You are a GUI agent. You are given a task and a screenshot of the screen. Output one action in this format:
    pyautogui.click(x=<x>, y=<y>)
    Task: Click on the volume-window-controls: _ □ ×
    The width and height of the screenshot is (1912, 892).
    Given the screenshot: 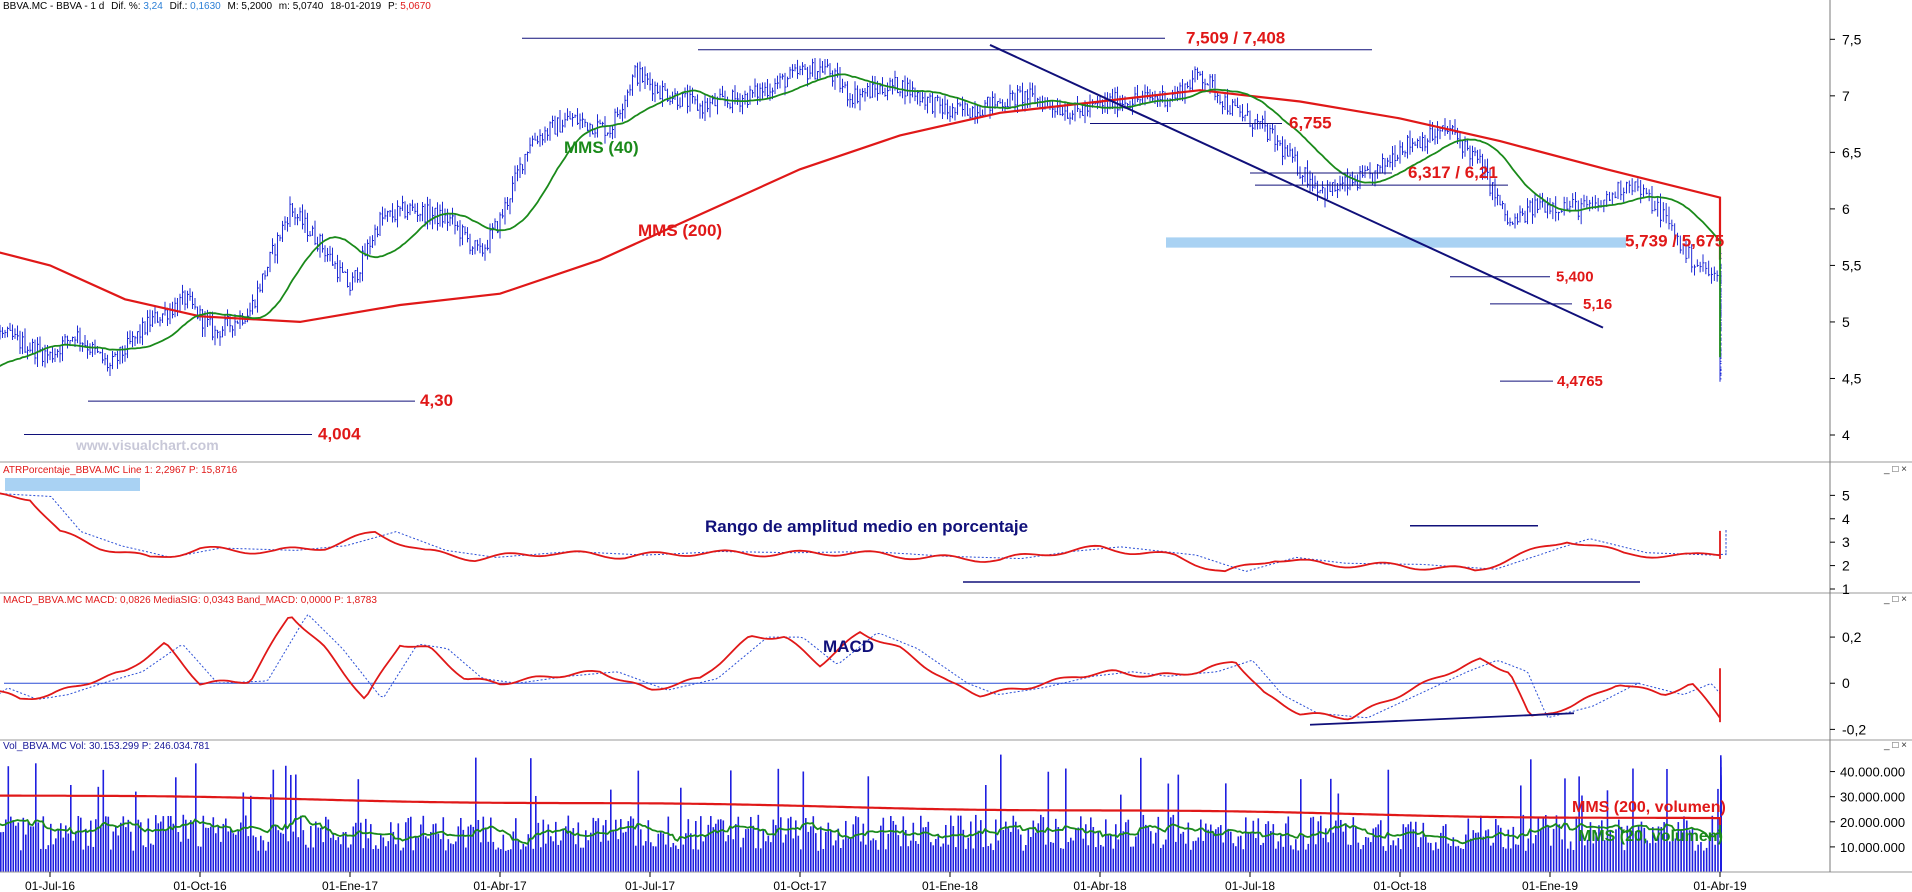 What is the action you would take?
    pyautogui.click(x=1895, y=745)
    